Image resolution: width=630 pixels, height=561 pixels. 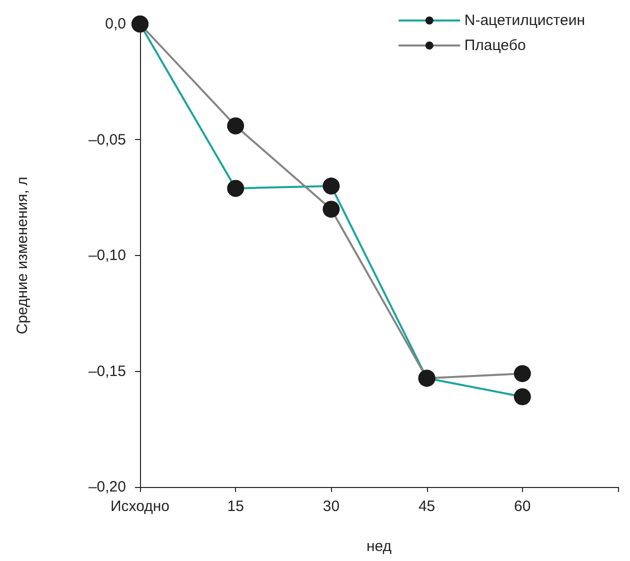 I want to click on x-tick-label: Исходно, so click(x=140, y=506).